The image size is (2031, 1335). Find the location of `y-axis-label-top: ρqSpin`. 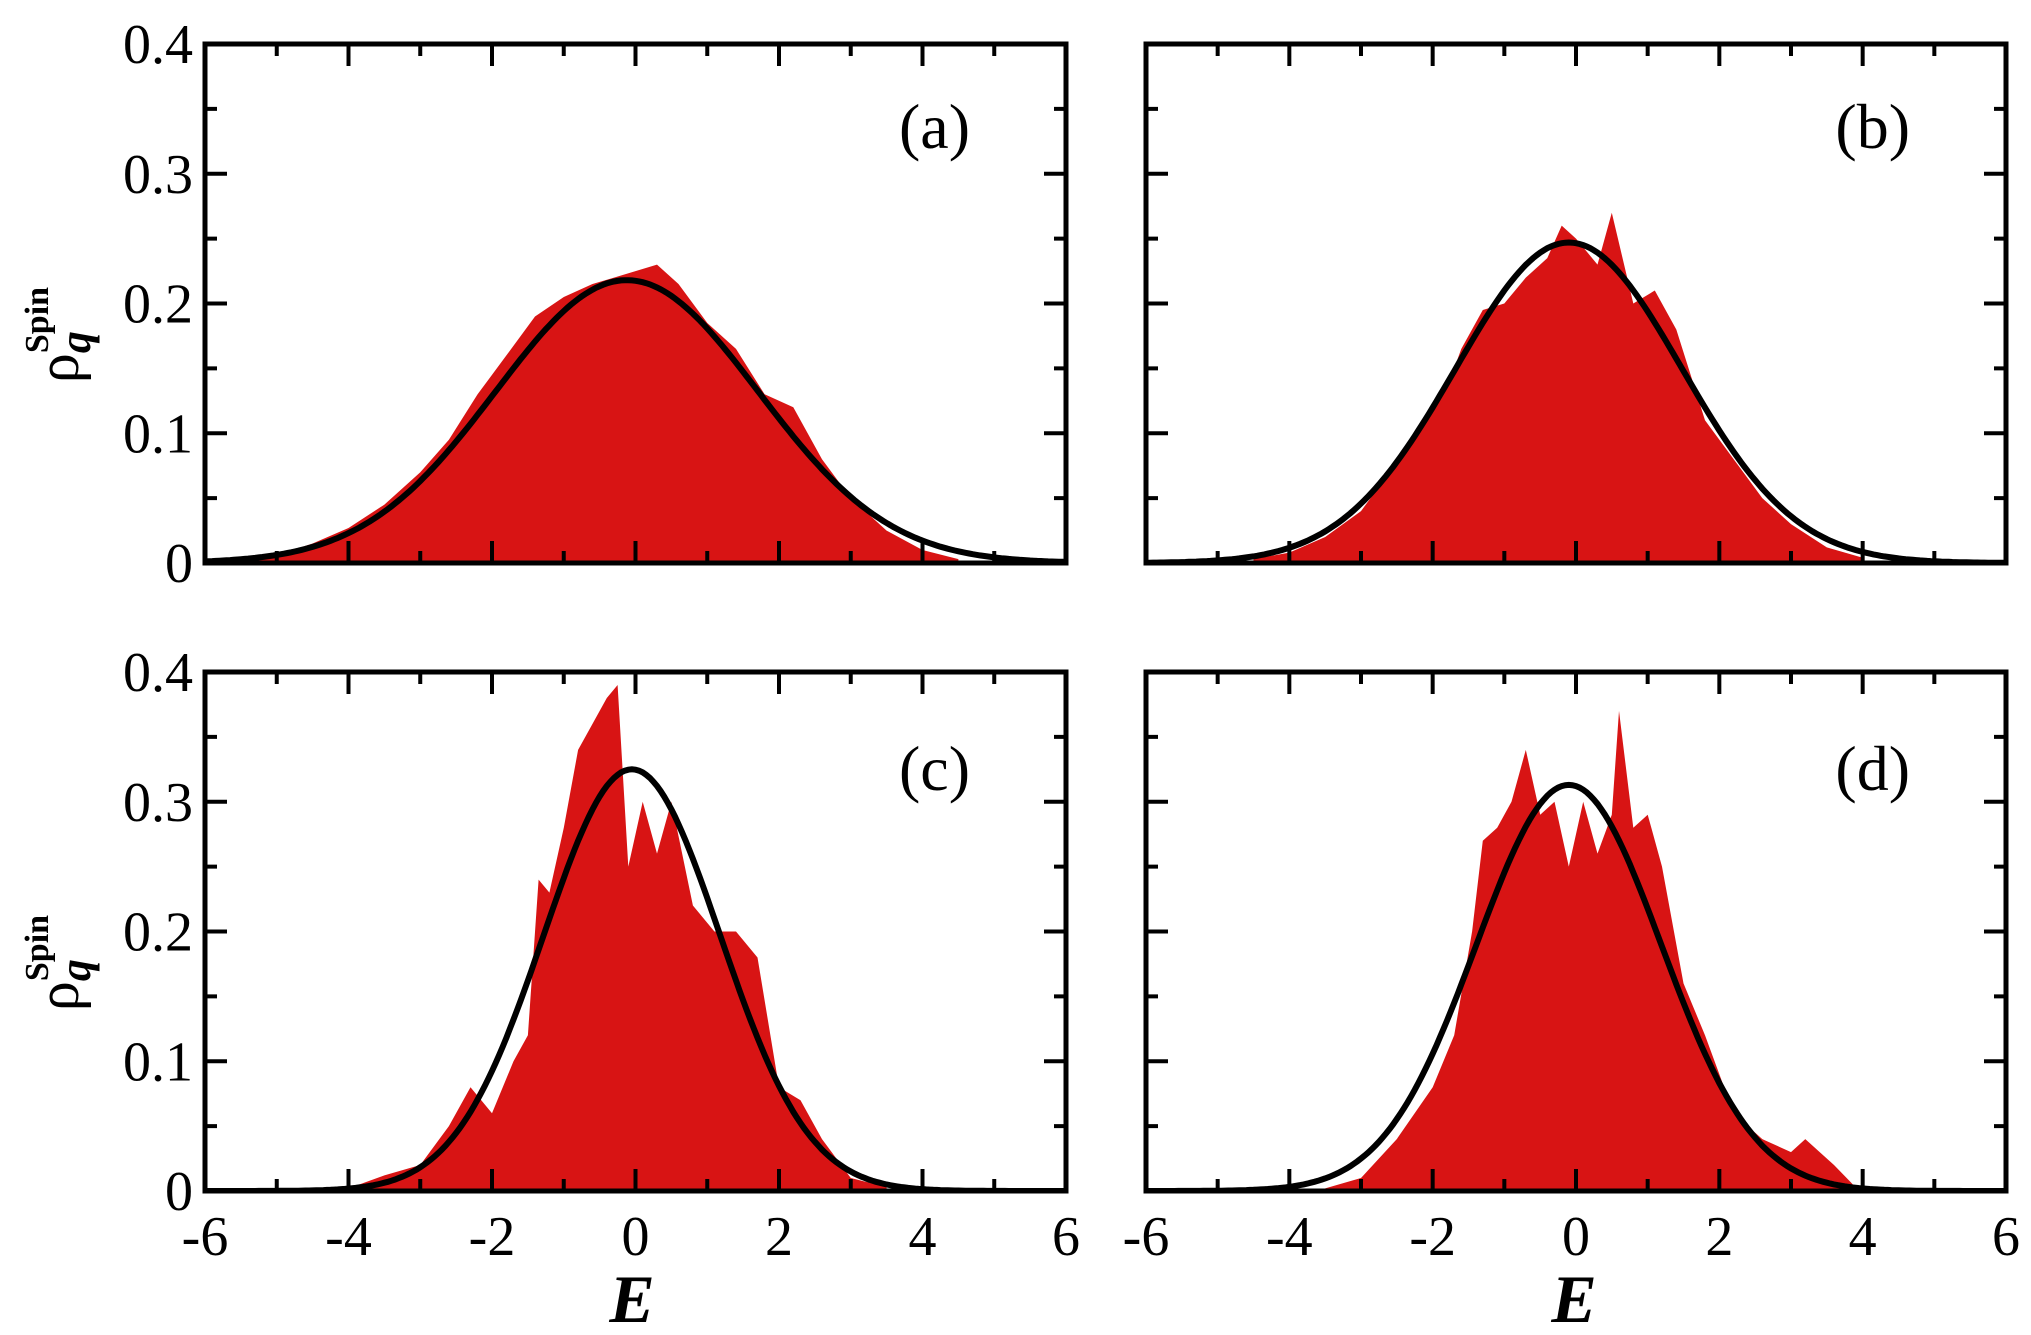

y-axis-label-top: ρqSpin is located at coordinates (59, 335).